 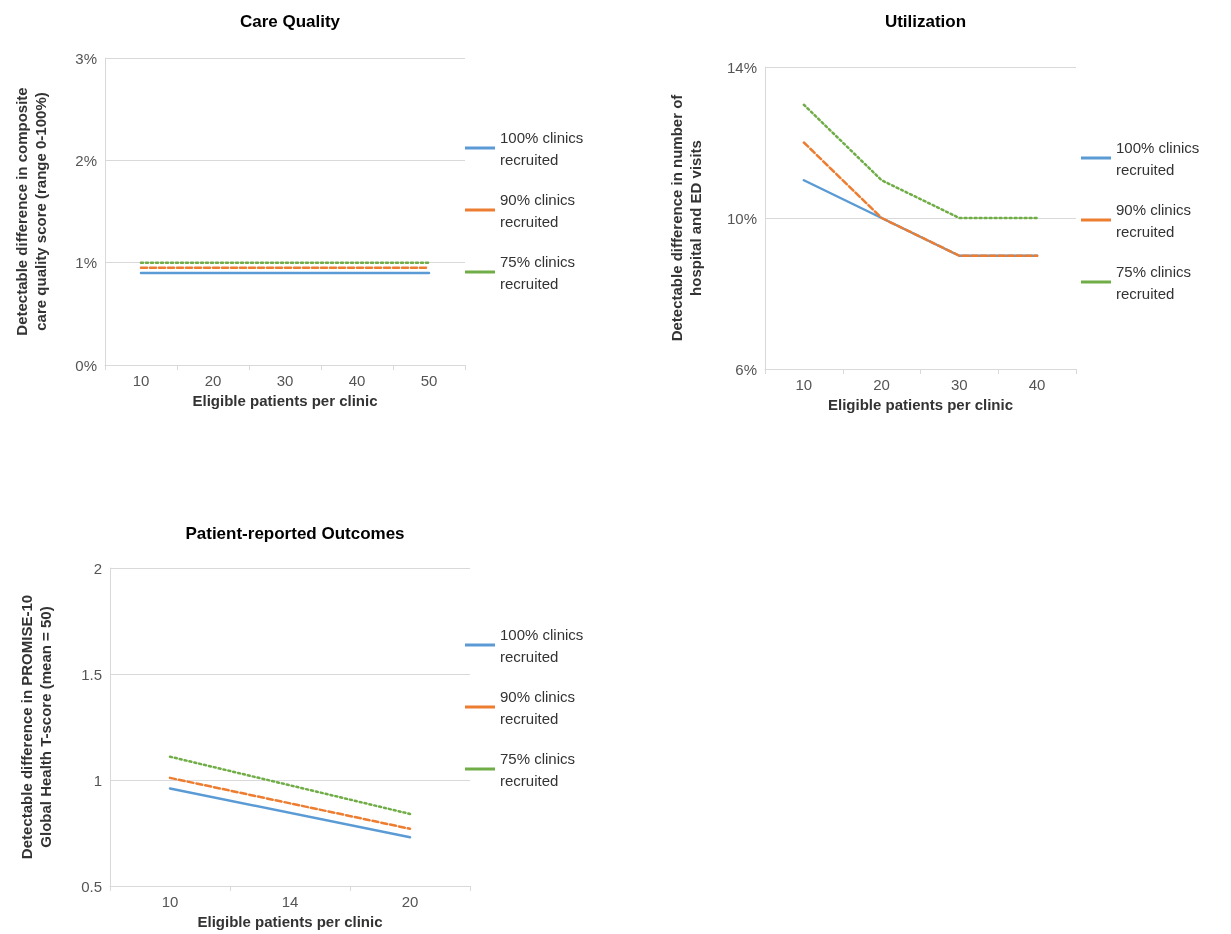 I want to click on y-tick-label: 2%, so click(x=86, y=160).